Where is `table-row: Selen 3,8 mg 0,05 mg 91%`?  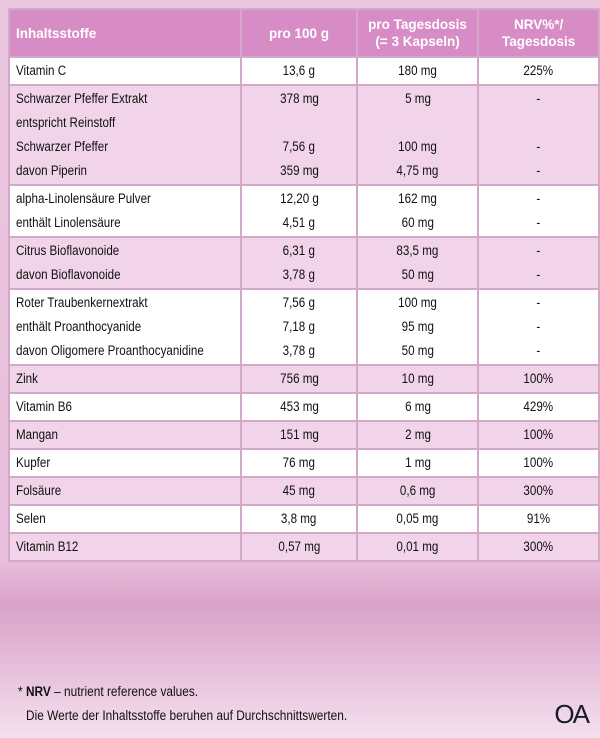
table-row: Selen 3,8 mg 0,05 mg 91% is located at coordinates (304, 519).